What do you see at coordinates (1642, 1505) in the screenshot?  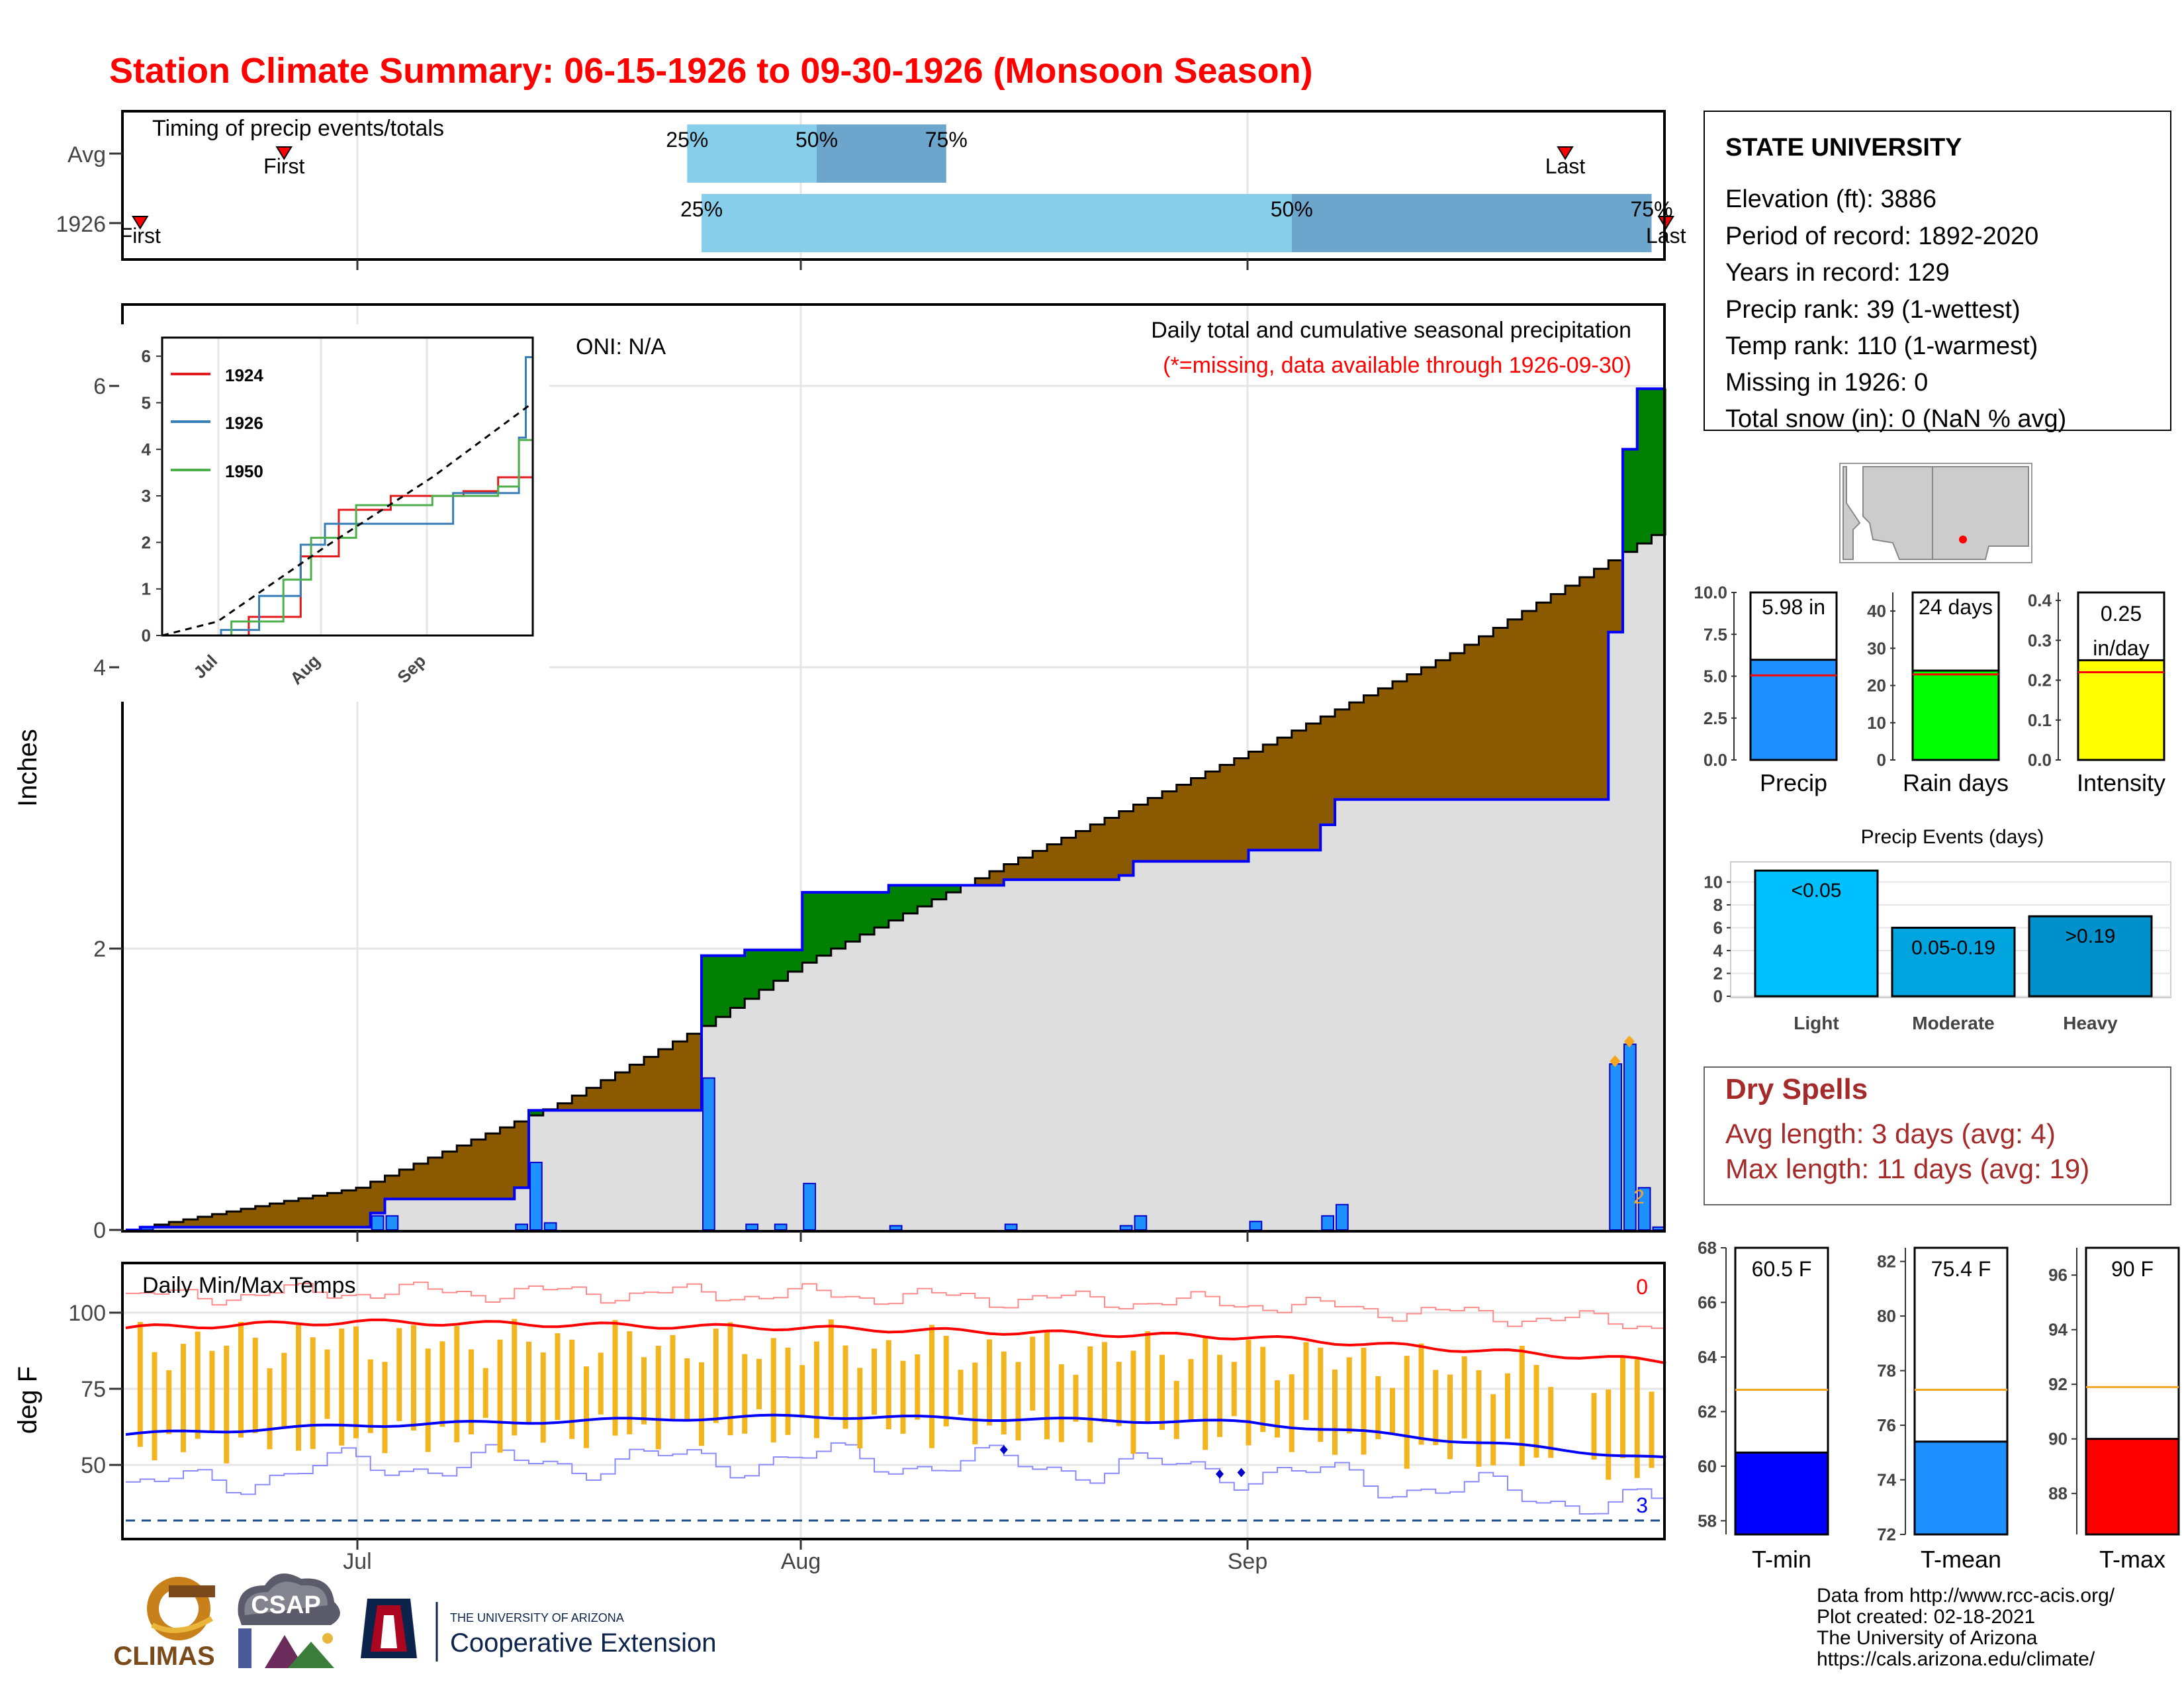 I see `temp-count-bottom: 3` at bounding box center [1642, 1505].